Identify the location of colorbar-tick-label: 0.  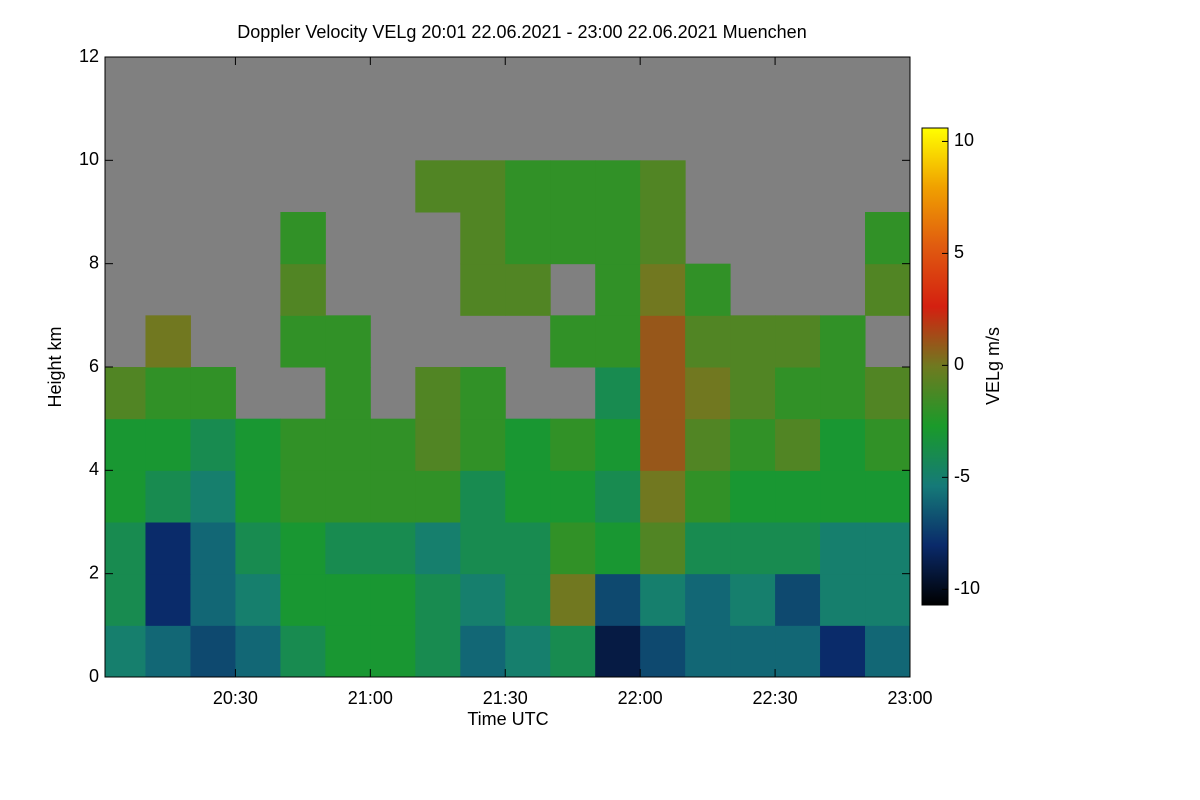
(959, 364).